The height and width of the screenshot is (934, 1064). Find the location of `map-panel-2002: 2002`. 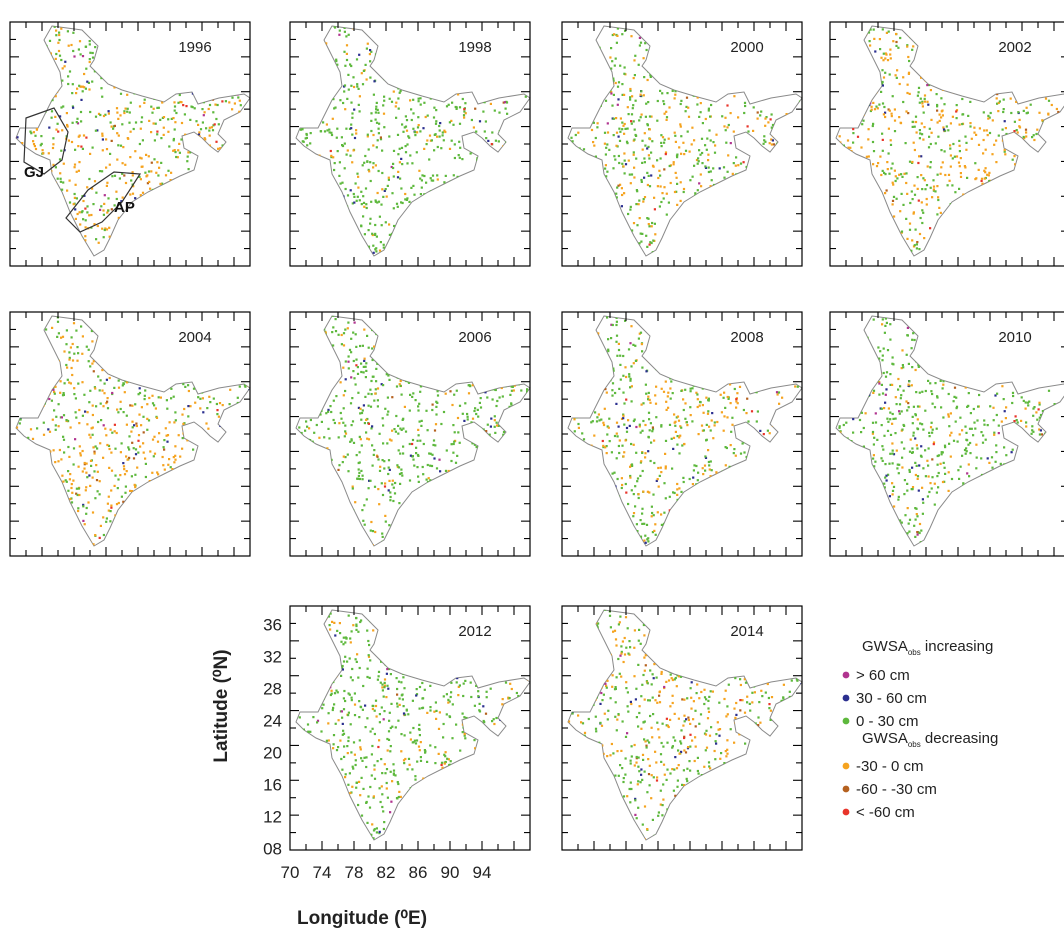

map-panel-2002: 2002 is located at coordinates (946, 144).